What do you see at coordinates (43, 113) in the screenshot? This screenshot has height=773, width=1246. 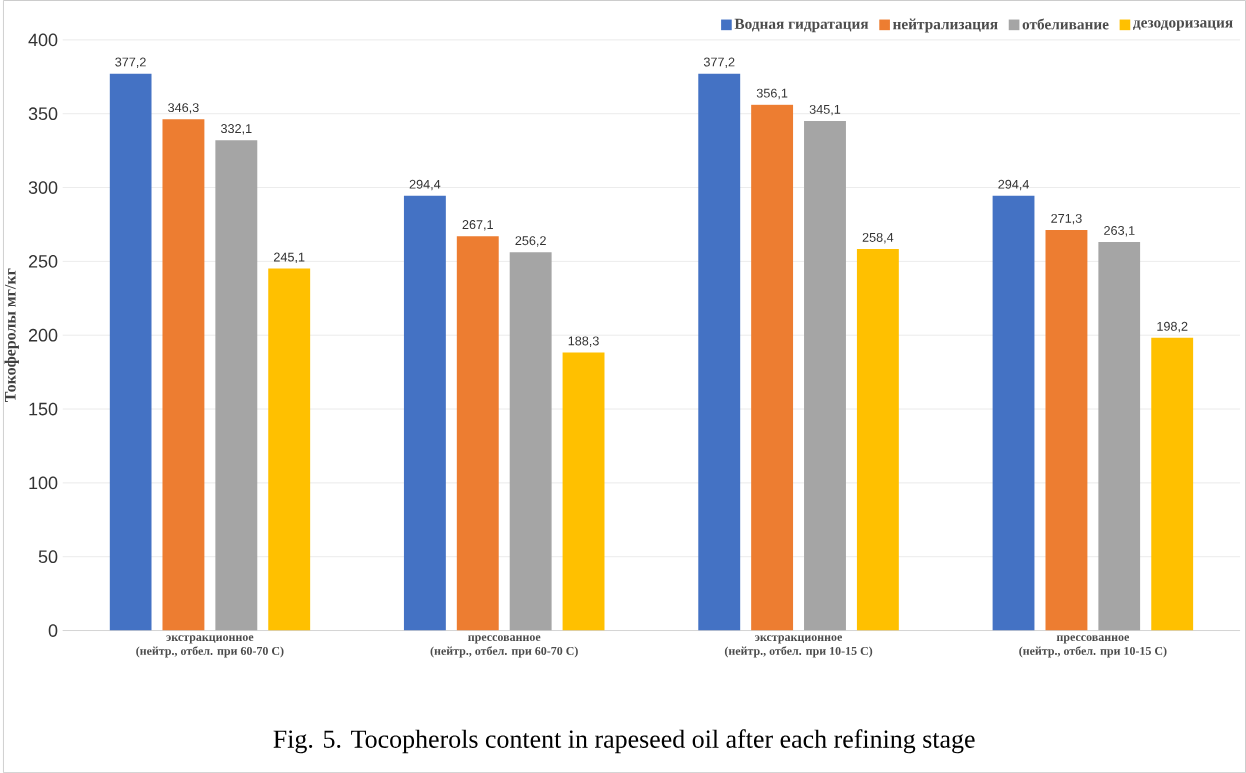 I see `y-tick-label: 350` at bounding box center [43, 113].